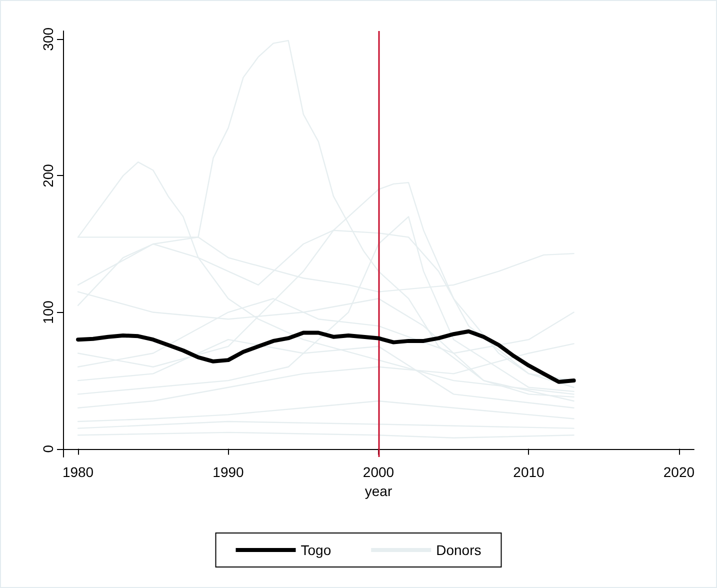  What do you see at coordinates (459, 550) in the screenshot?
I see `legend-label: Donors` at bounding box center [459, 550].